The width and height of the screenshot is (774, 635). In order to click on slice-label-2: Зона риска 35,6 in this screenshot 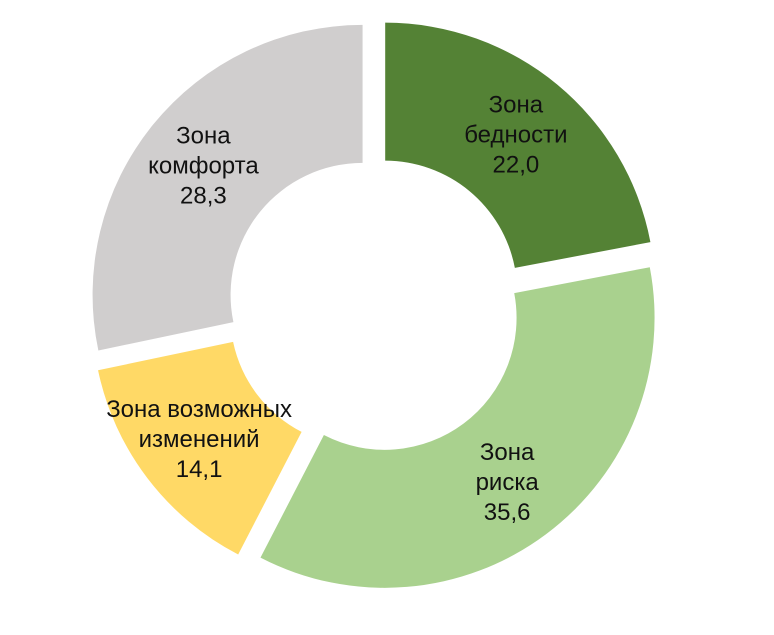, I will do `click(508, 482)`.